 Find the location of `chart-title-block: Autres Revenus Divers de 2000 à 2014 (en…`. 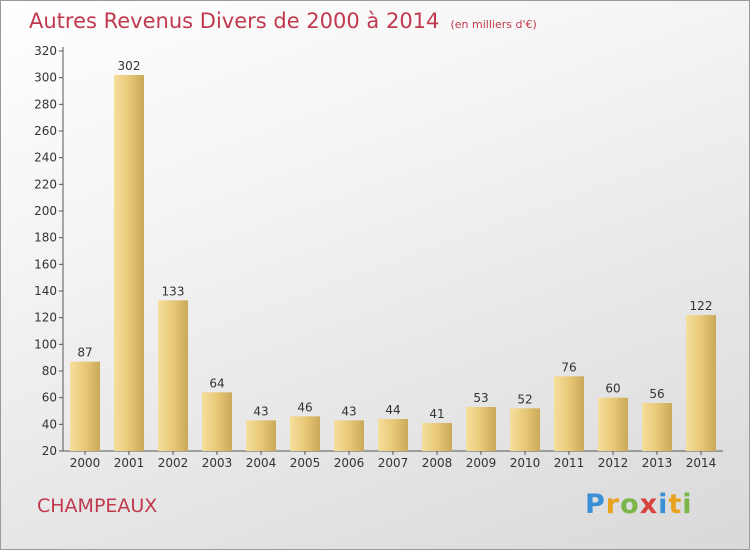

chart-title-block: Autres Revenus Divers de 2000 à 2014 (en… is located at coordinates (283, 21).